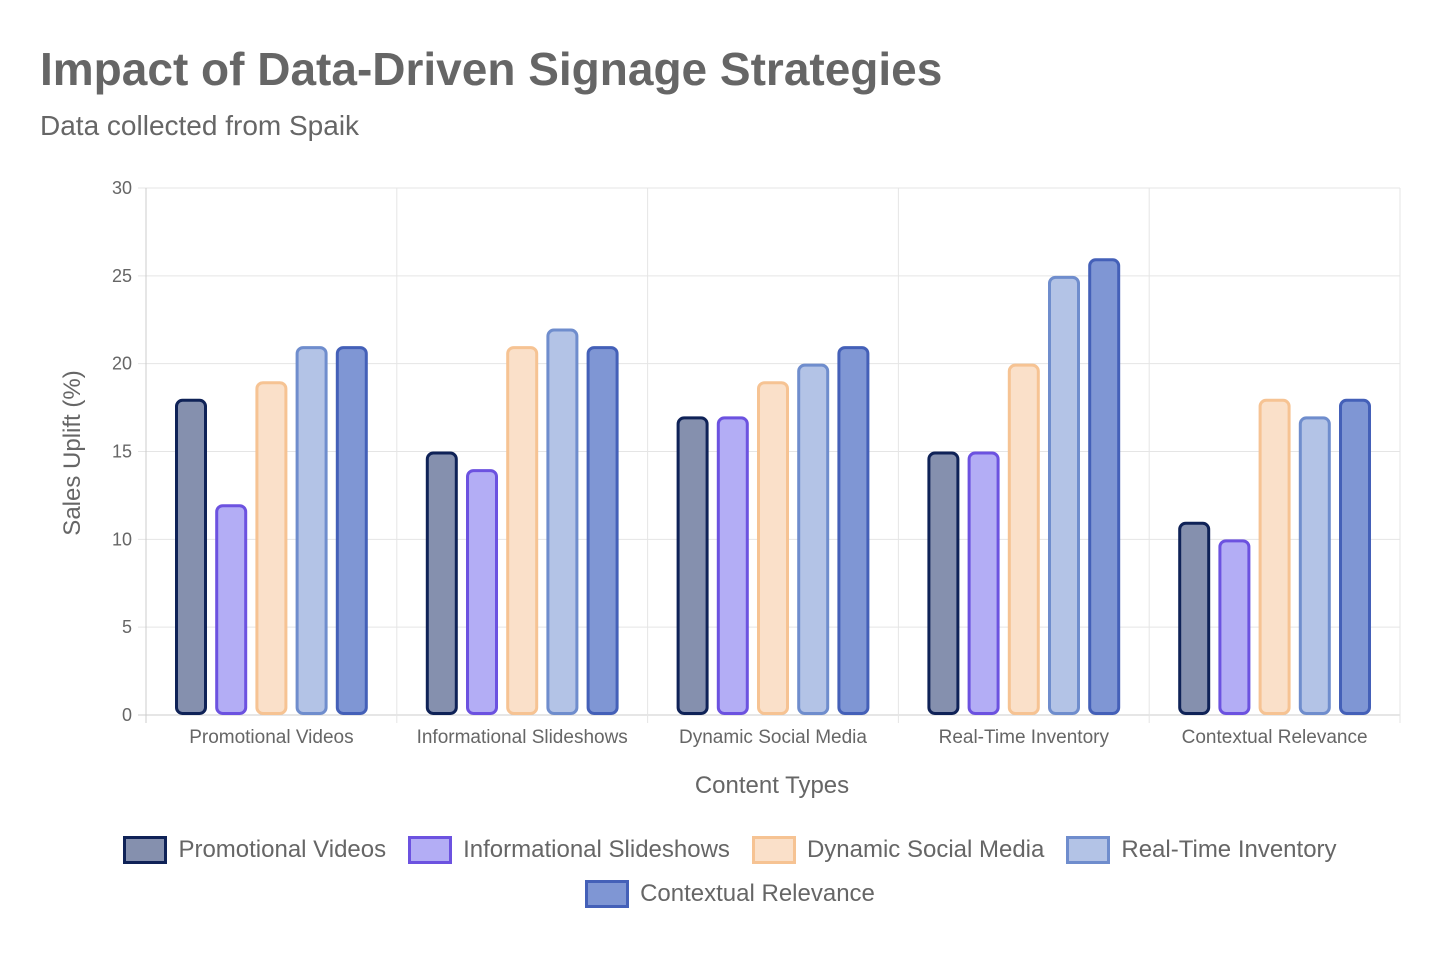 The image size is (1440, 960). Describe the element at coordinates (122, 364) in the screenshot. I see `y-tick-label: 20` at that location.